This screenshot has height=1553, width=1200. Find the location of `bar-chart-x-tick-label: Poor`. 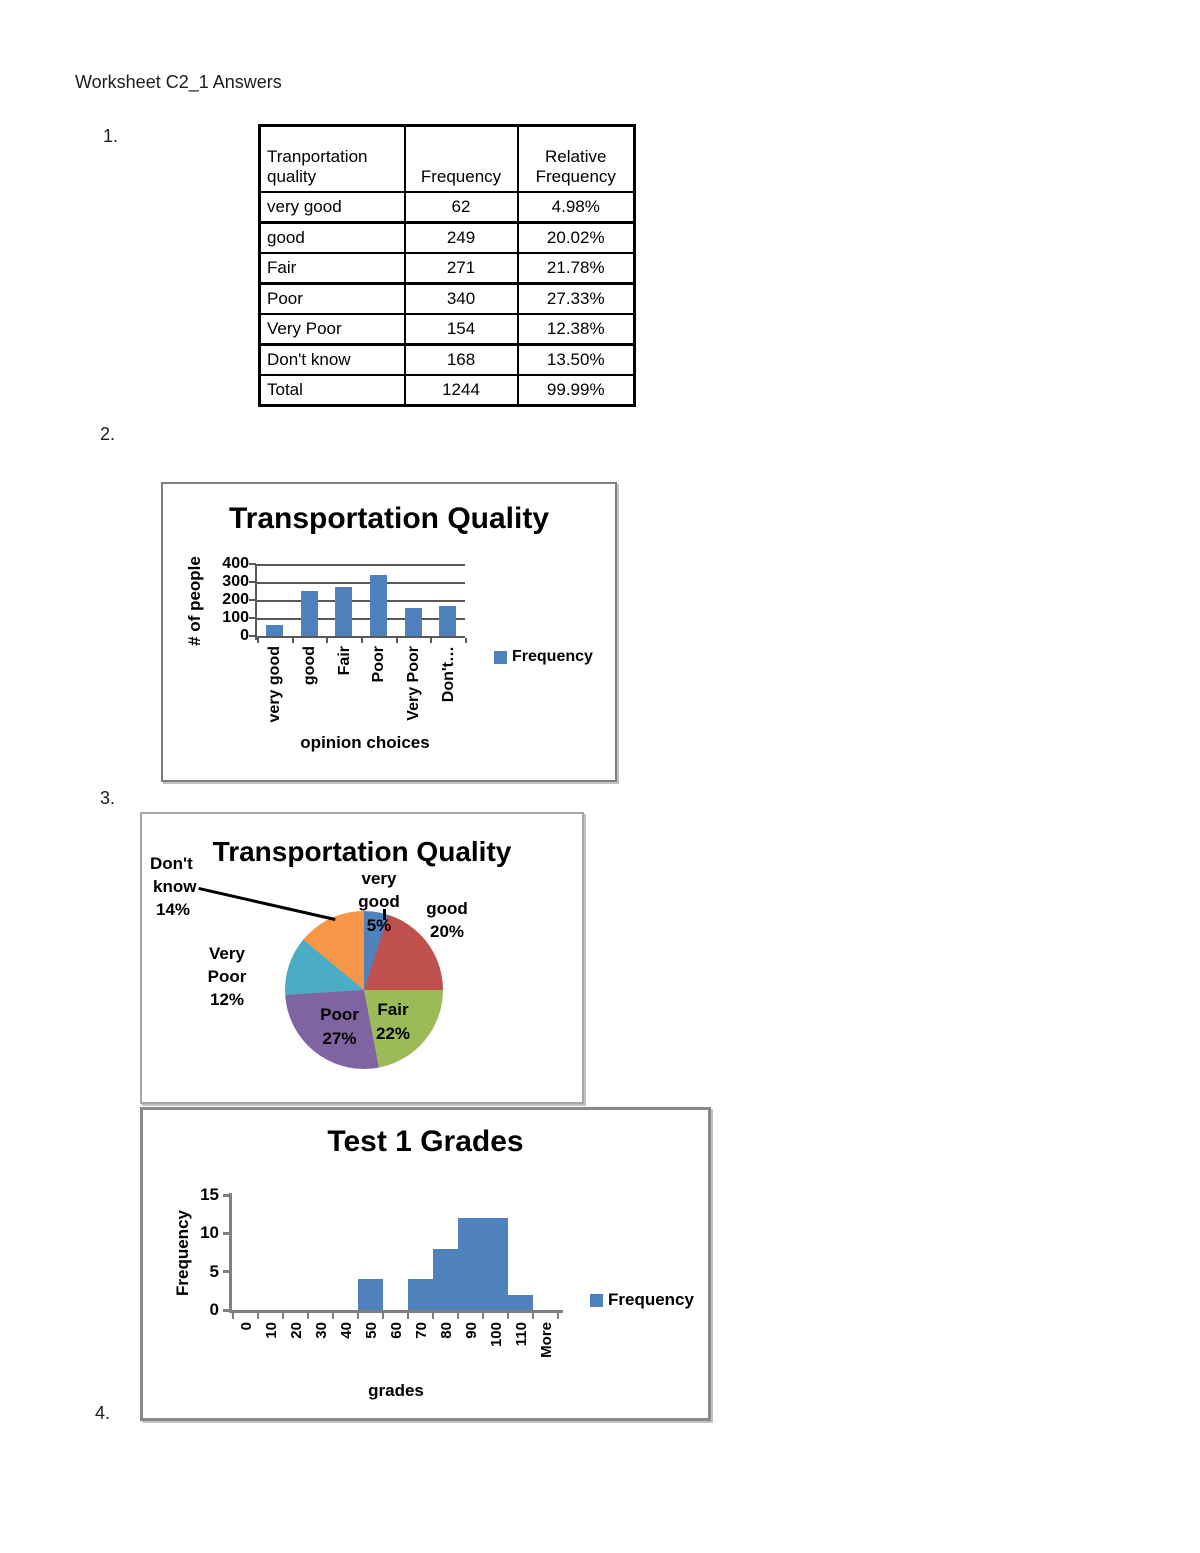

bar-chart-x-tick-label: Poor is located at coordinates (379, 664).